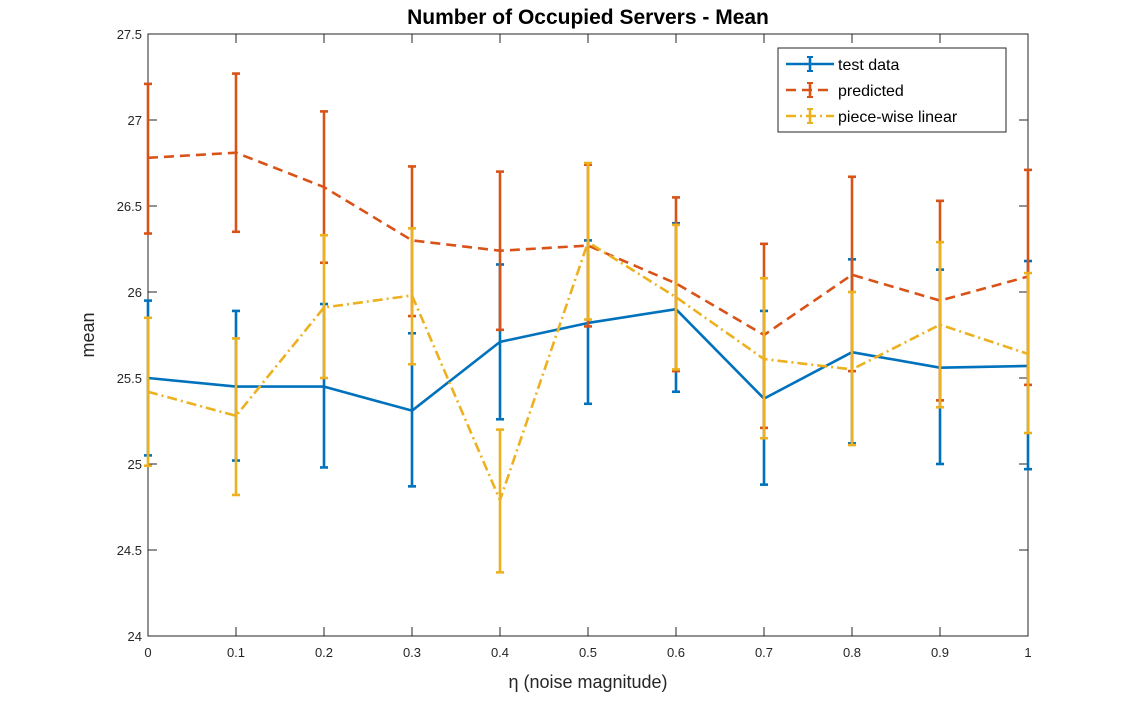 The image size is (1136, 718). I want to click on x-tick-label: 0.3, so click(412, 652).